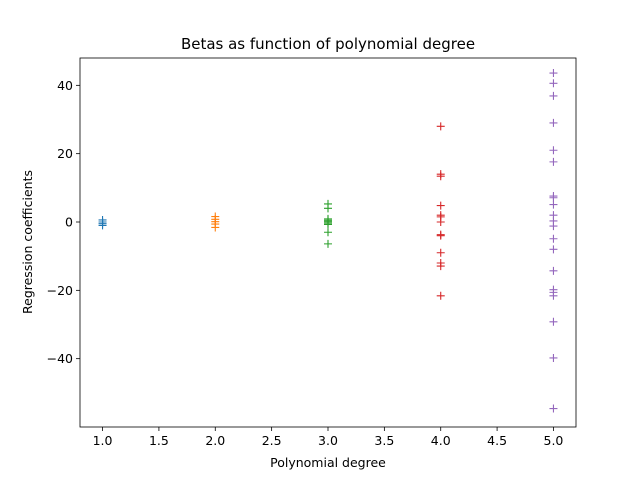  Describe the element at coordinates (65, 85) in the screenshot. I see `y-tick-label-5: 40` at that location.